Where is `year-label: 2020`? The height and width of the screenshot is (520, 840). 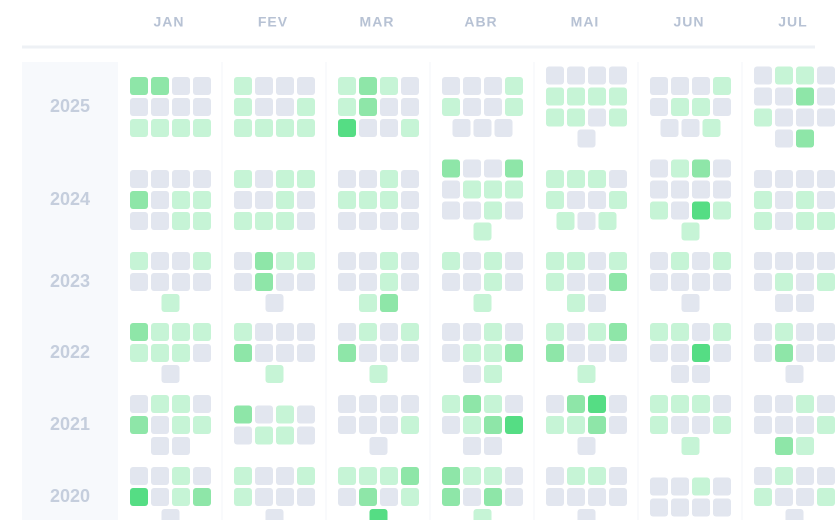
year-label: 2020 is located at coordinates (70, 496).